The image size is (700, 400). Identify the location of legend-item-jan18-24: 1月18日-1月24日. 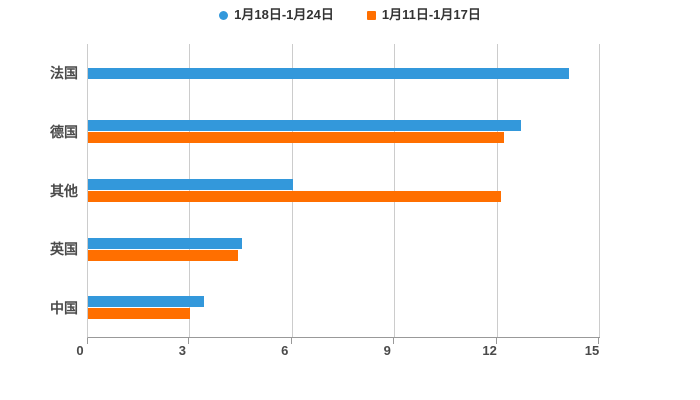
(276, 15).